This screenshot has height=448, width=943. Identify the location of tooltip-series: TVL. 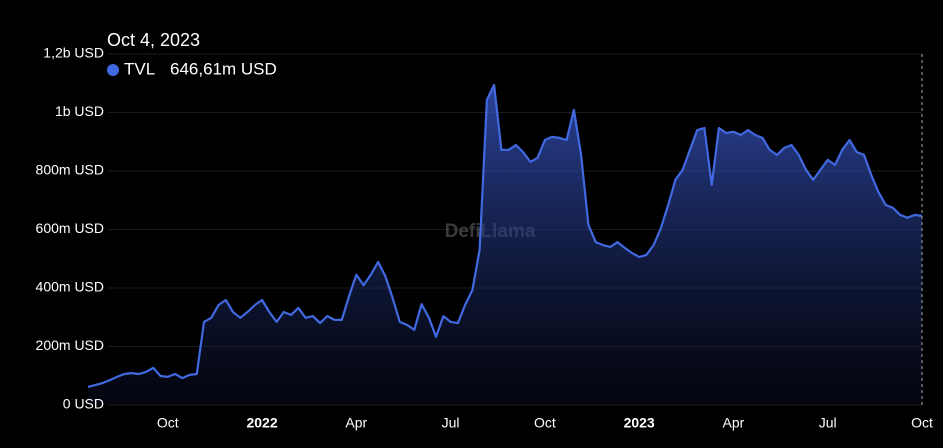
(139, 68).